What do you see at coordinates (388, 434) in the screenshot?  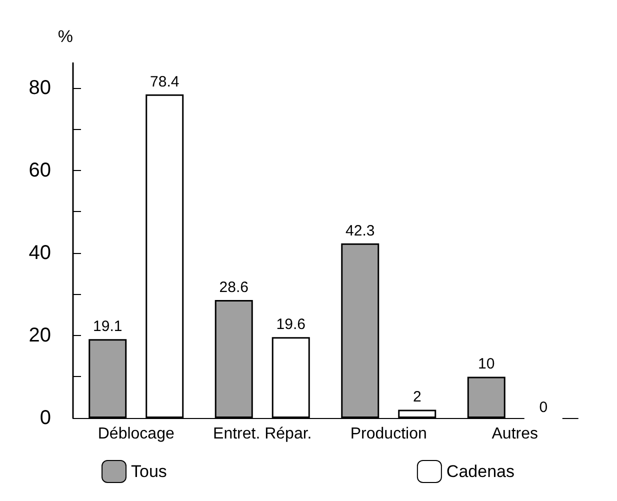 I see `x-tick-label: Production` at bounding box center [388, 434].